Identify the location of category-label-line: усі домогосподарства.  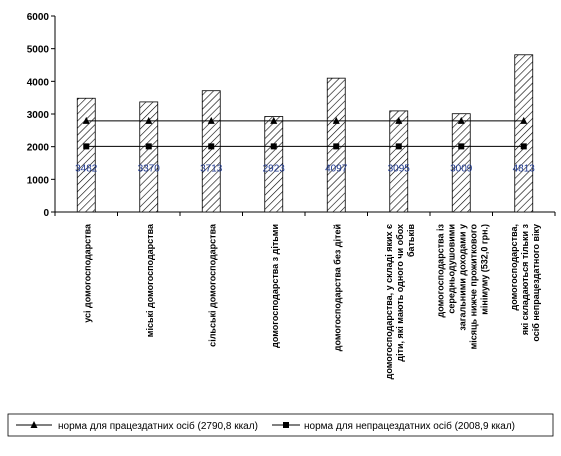
(87, 273).